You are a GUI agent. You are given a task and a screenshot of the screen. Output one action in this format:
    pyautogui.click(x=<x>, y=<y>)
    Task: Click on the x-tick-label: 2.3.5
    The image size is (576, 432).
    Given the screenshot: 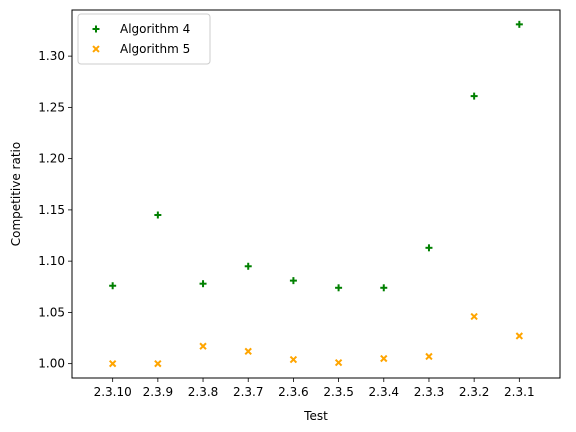 What is the action you would take?
    pyautogui.click(x=338, y=392)
    